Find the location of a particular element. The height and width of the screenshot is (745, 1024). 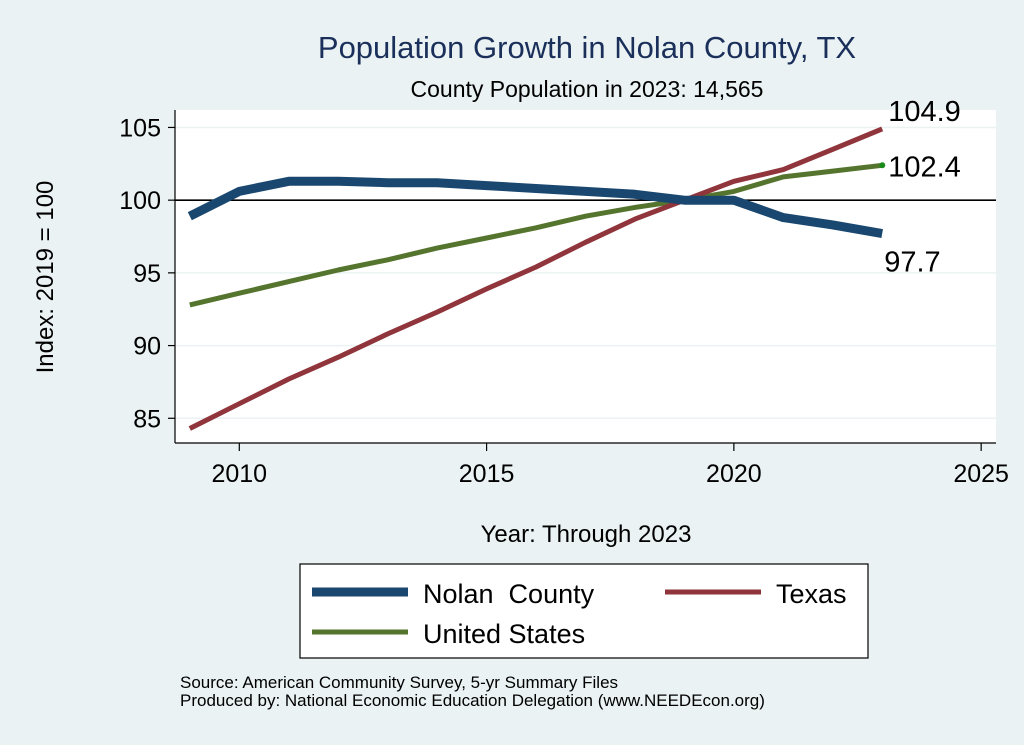

y-axis-title: Index: 2019 = 100 is located at coordinates (45, 277).